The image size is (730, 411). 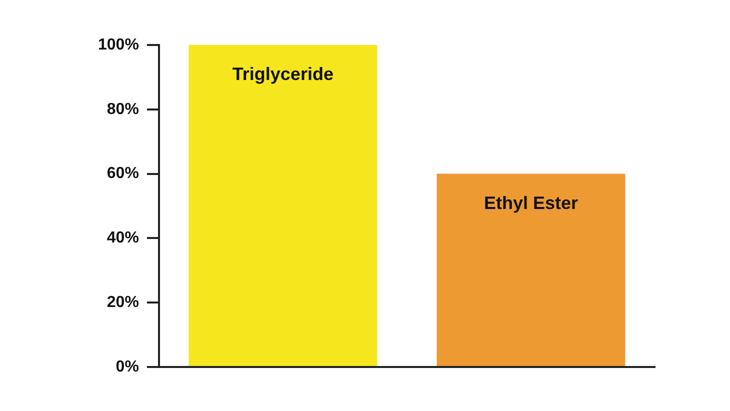 I want to click on x-tick-label: Ethyl Ester, so click(x=531, y=202).